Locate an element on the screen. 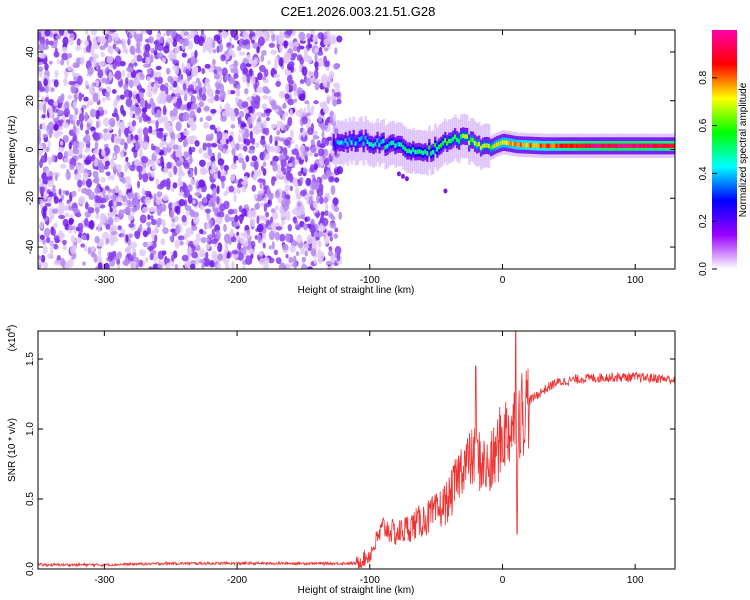 The height and width of the screenshot is (600, 750). x-tick-label: -300 is located at coordinates (104, 280).